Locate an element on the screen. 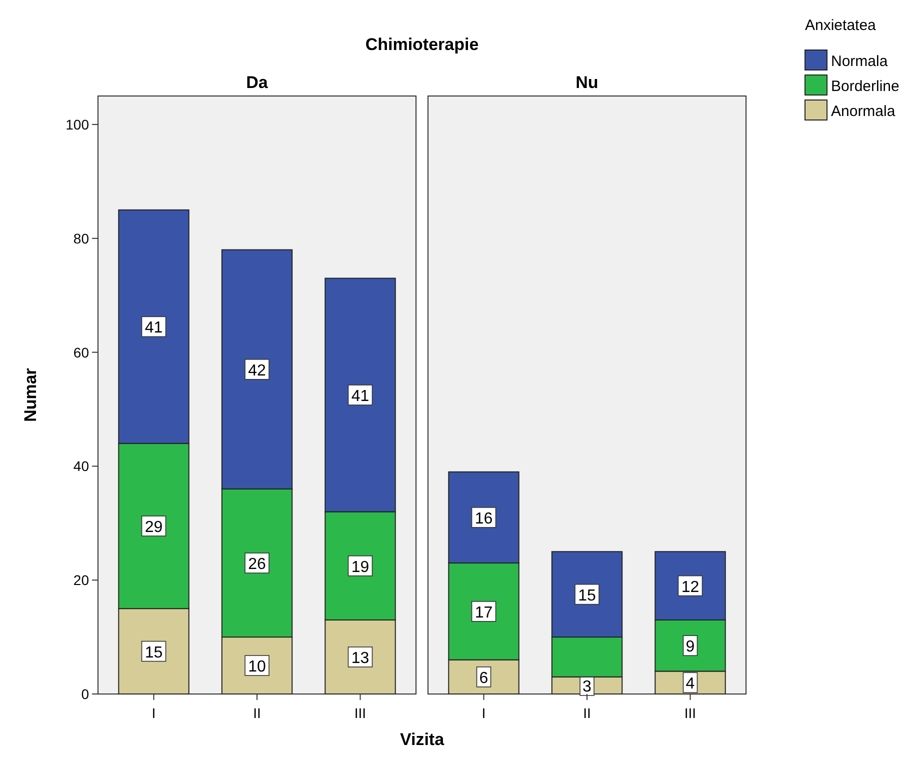  data-label: 42 is located at coordinates (257, 371).